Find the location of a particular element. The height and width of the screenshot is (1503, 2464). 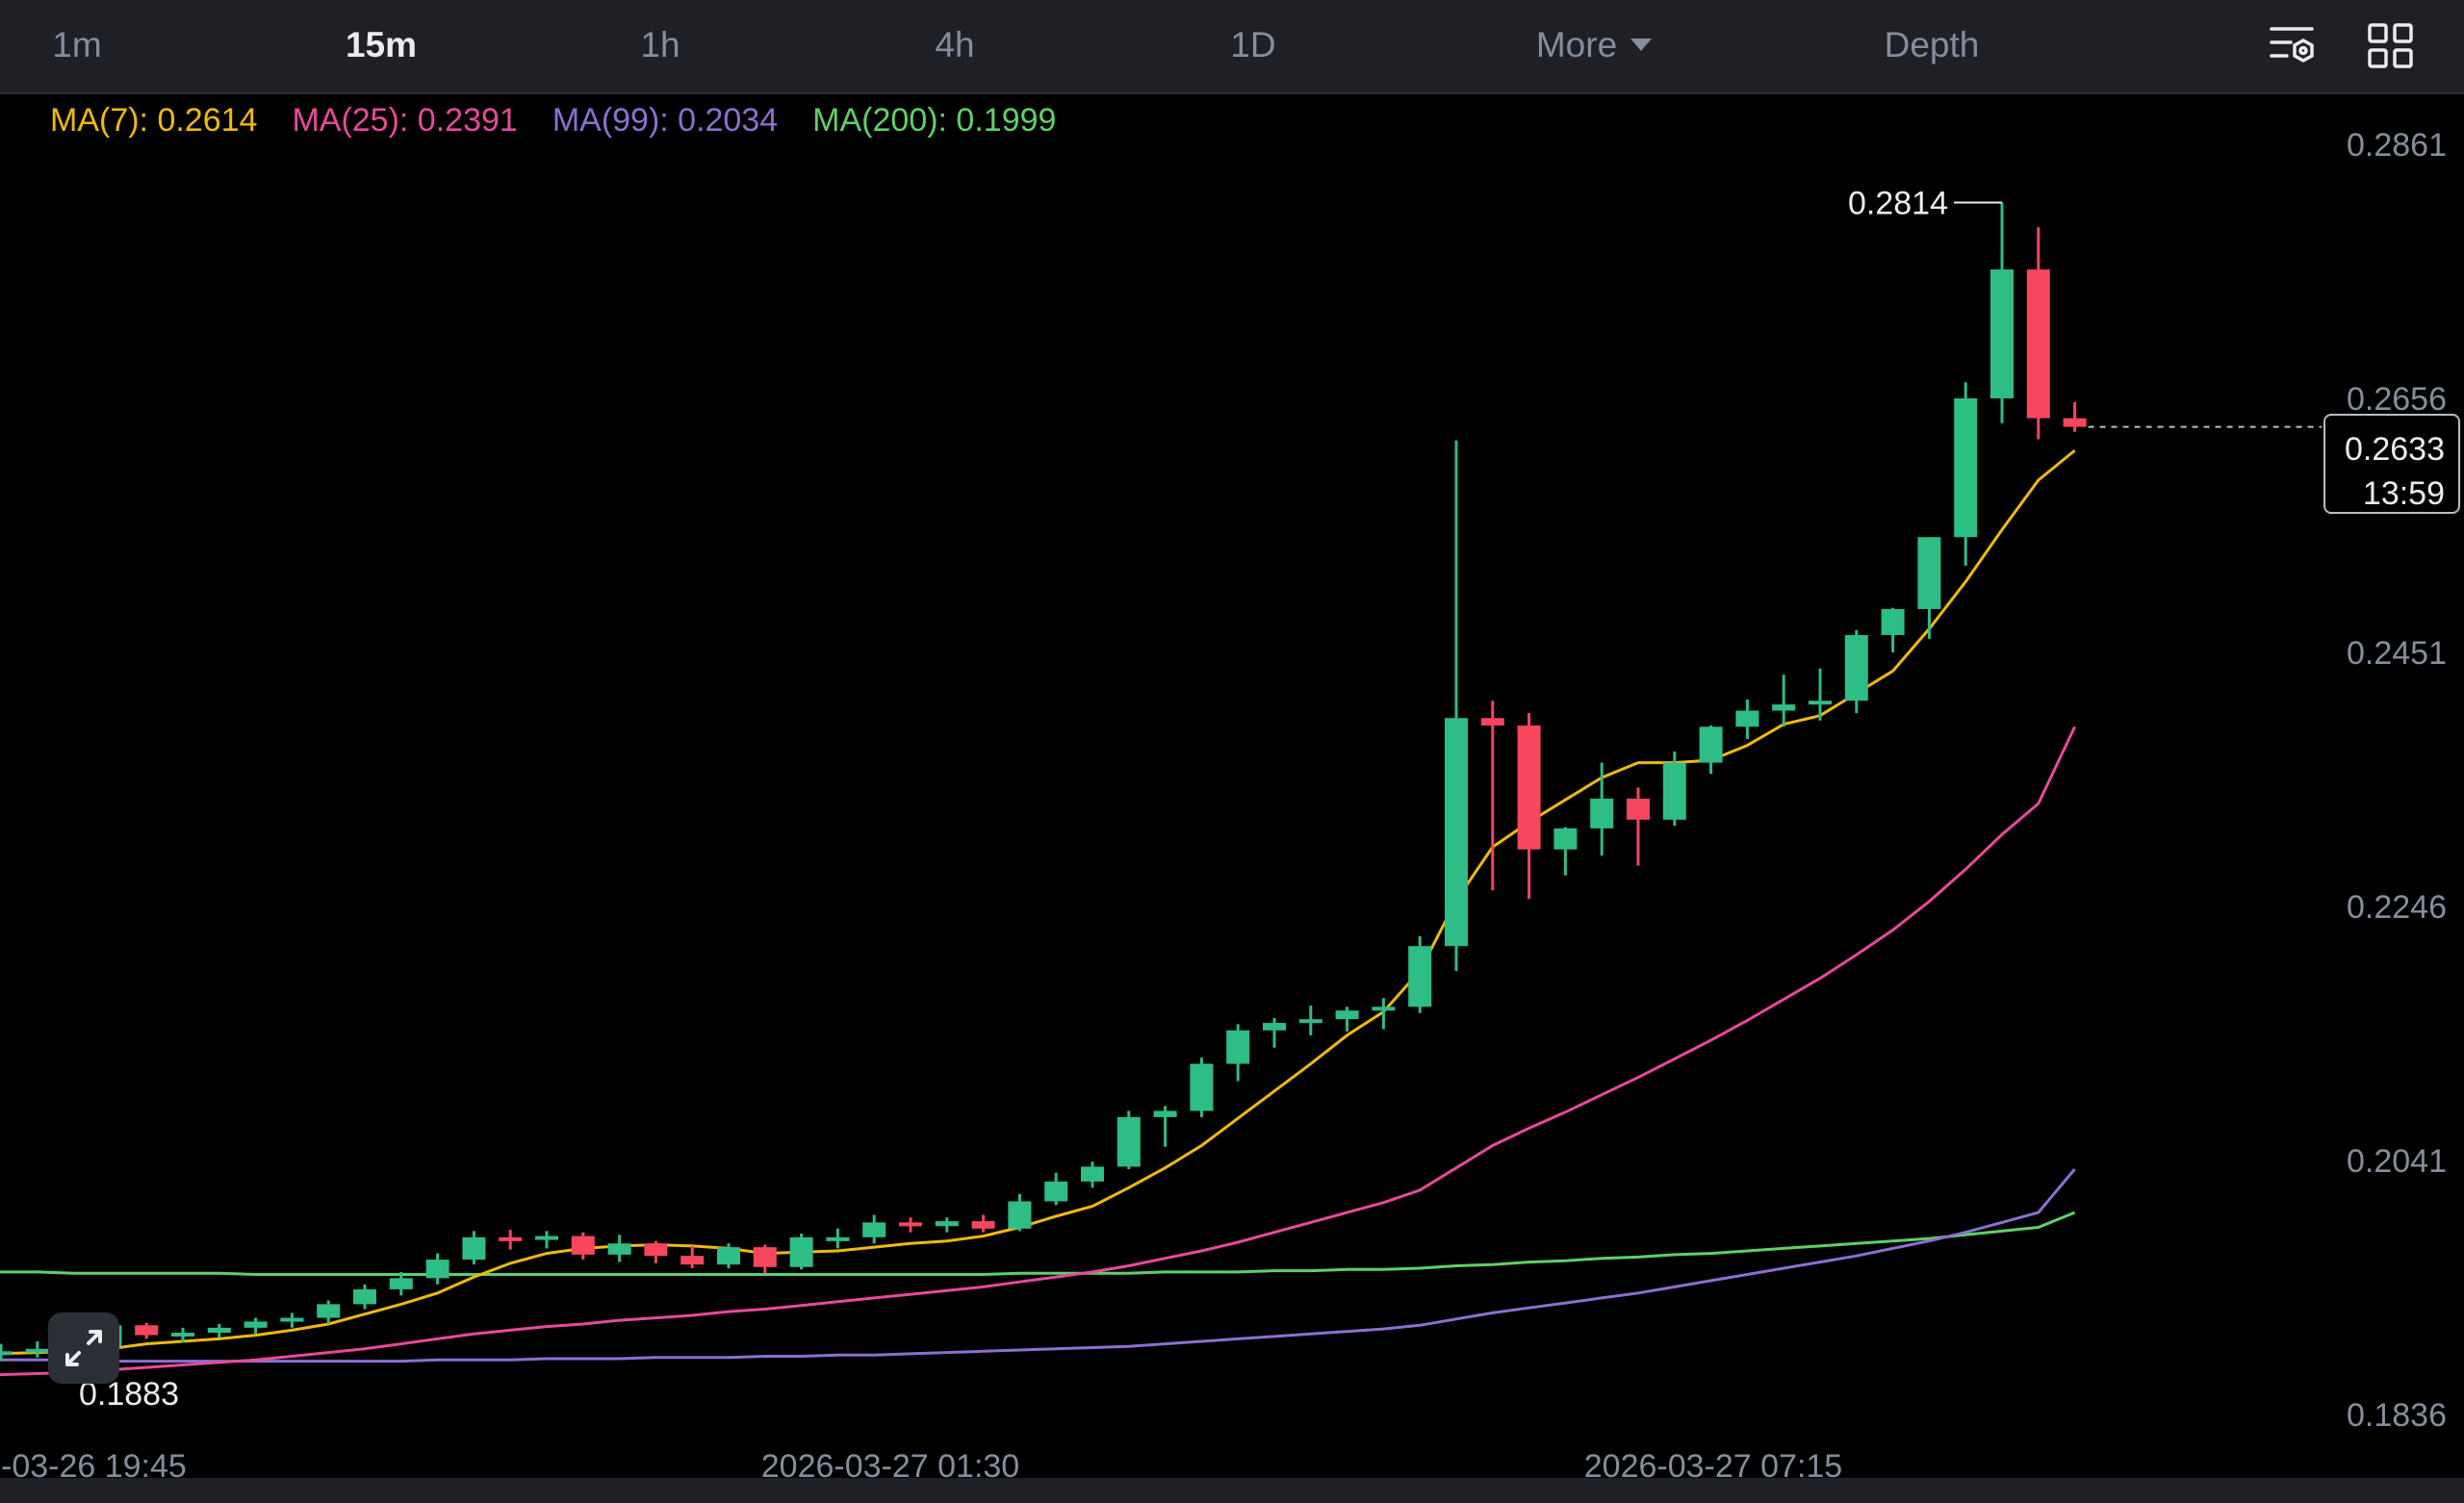

ma200-line is located at coordinates (1038, 1243).